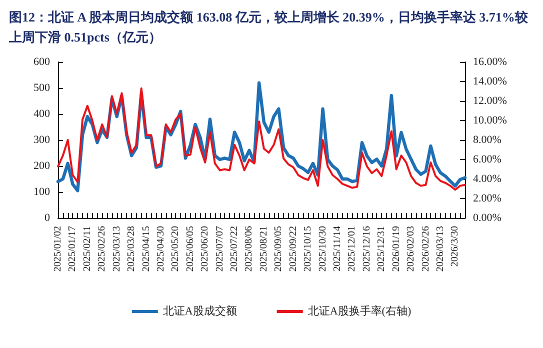 The width and height of the screenshot is (543, 348). What do you see at coordinates (116, 249) in the screenshot?
I see `x-tick-label: 2025/03/13` at bounding box center [116, 249].